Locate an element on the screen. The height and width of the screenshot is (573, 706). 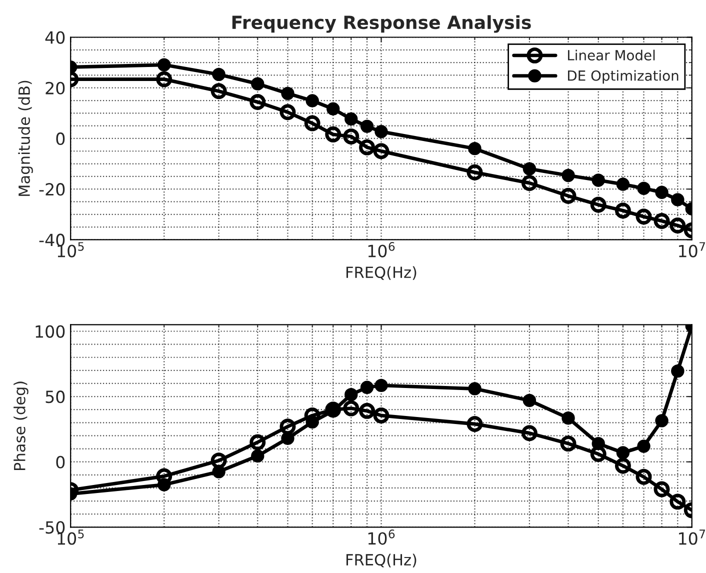
y-tick-label: -20 is located at coordinates (52, 189).